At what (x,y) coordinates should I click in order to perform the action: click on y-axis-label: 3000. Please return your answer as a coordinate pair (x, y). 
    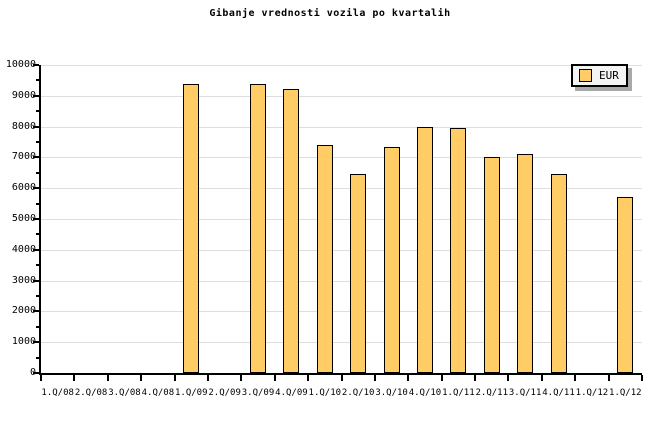
    Looking at the image, I should click on (23, 280).